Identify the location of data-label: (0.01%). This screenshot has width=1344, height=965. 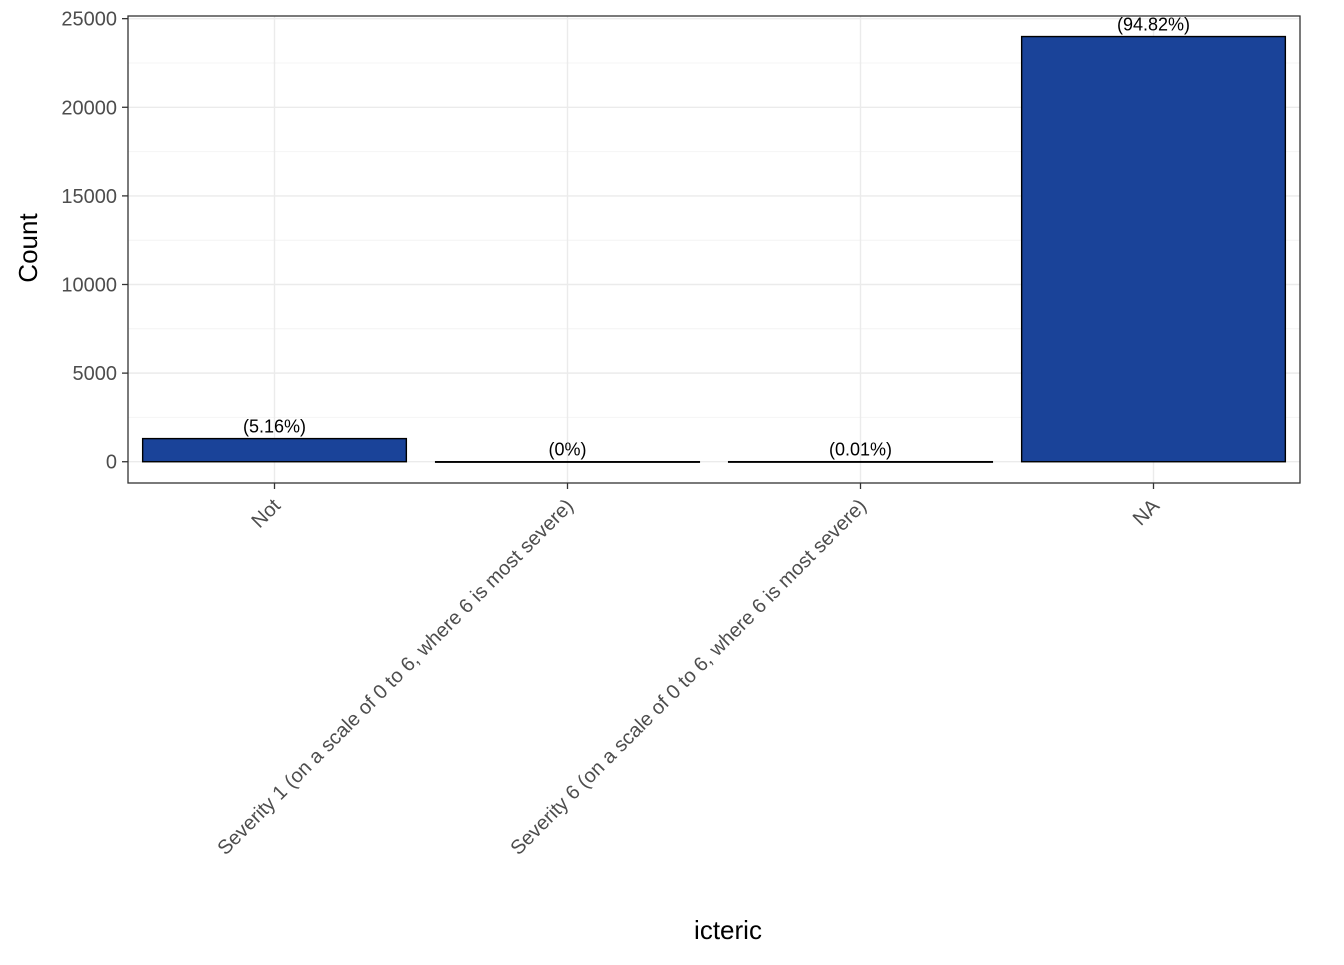
(860, 450).